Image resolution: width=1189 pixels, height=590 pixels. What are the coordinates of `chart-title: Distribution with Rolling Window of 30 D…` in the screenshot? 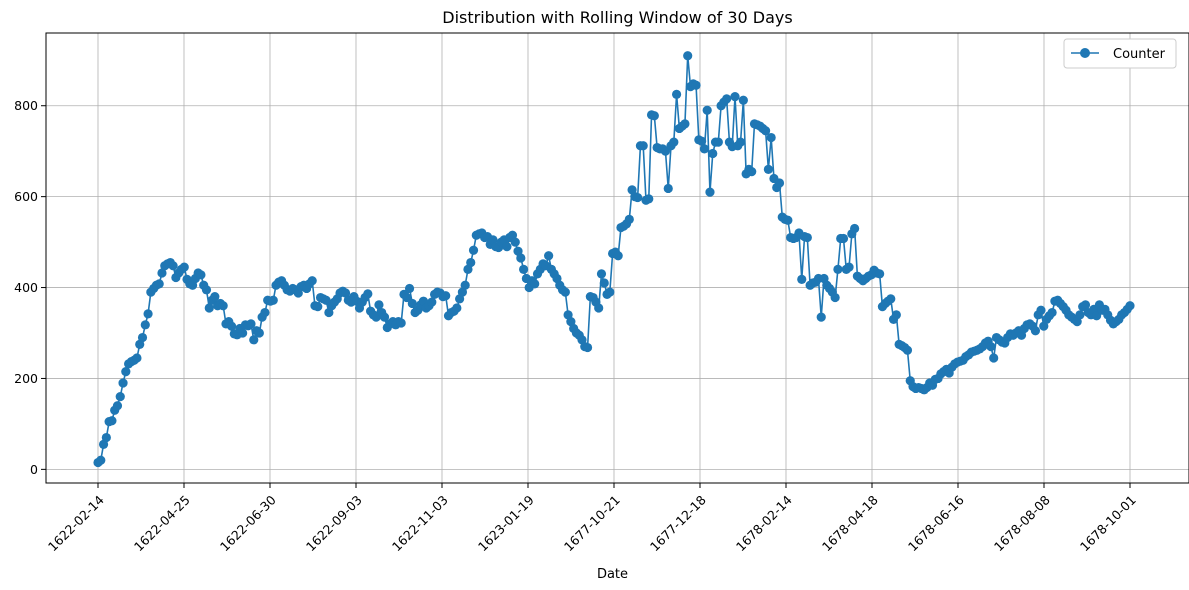 It's located at (617, 17).